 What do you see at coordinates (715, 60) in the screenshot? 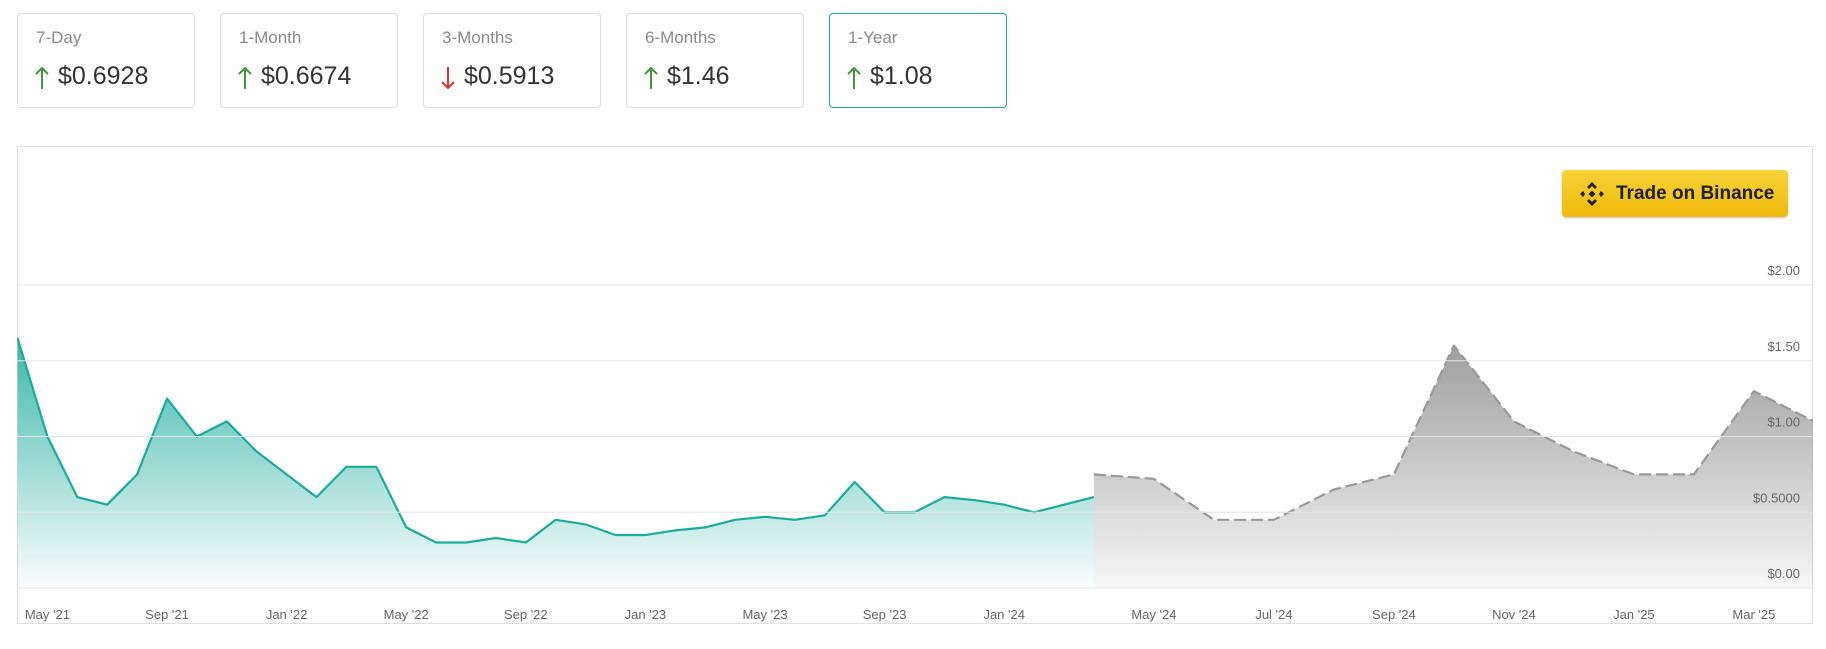
I see `period-card: 6-Months $1.46` at bounding box center [715, 60].